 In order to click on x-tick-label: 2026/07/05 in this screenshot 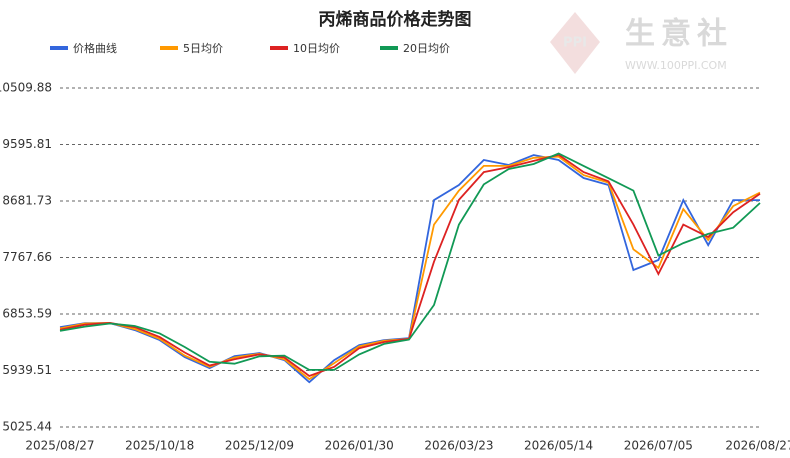, I will do `click(658, 446)`.